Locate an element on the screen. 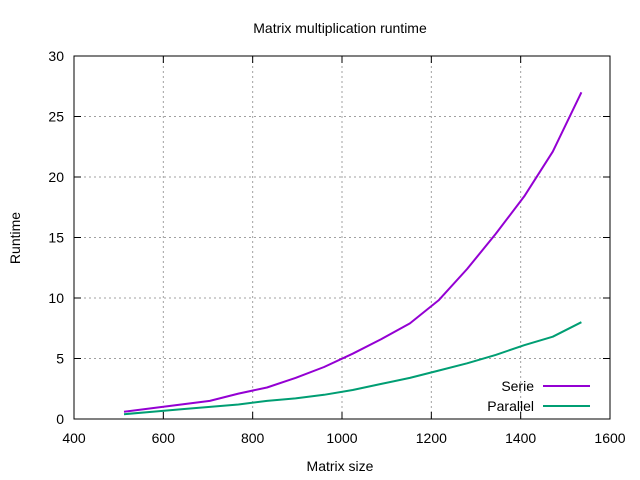 Image resolution: width=640 pixels, height=480 pixels. y-axis-label: Runtime is located at coordinates (15, 238).